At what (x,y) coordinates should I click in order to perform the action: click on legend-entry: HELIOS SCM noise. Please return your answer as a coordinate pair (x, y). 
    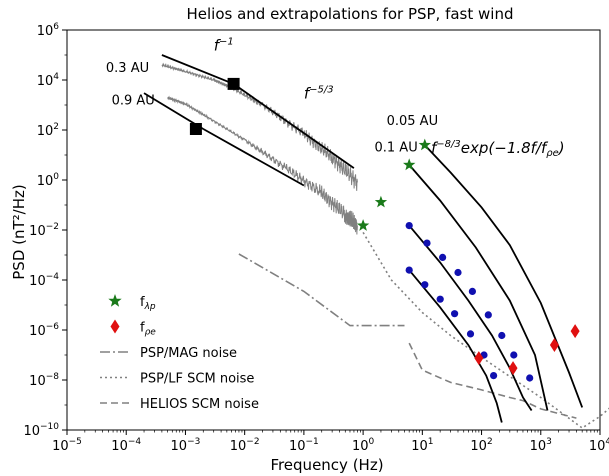
    Looking at the image, I should click on (179, 404).